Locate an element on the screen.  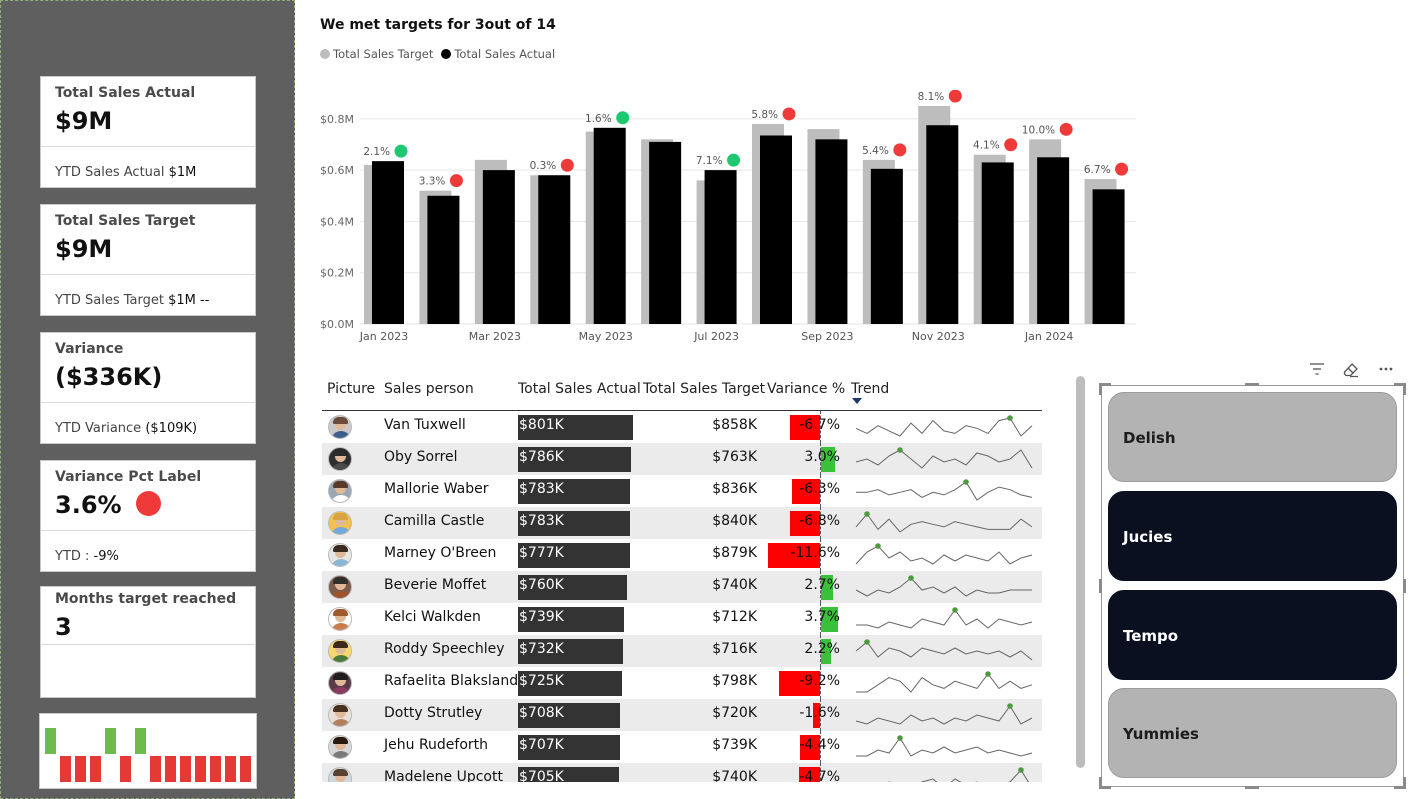
variance-pct-value: -9.2% is located at coordinates (819, 681).